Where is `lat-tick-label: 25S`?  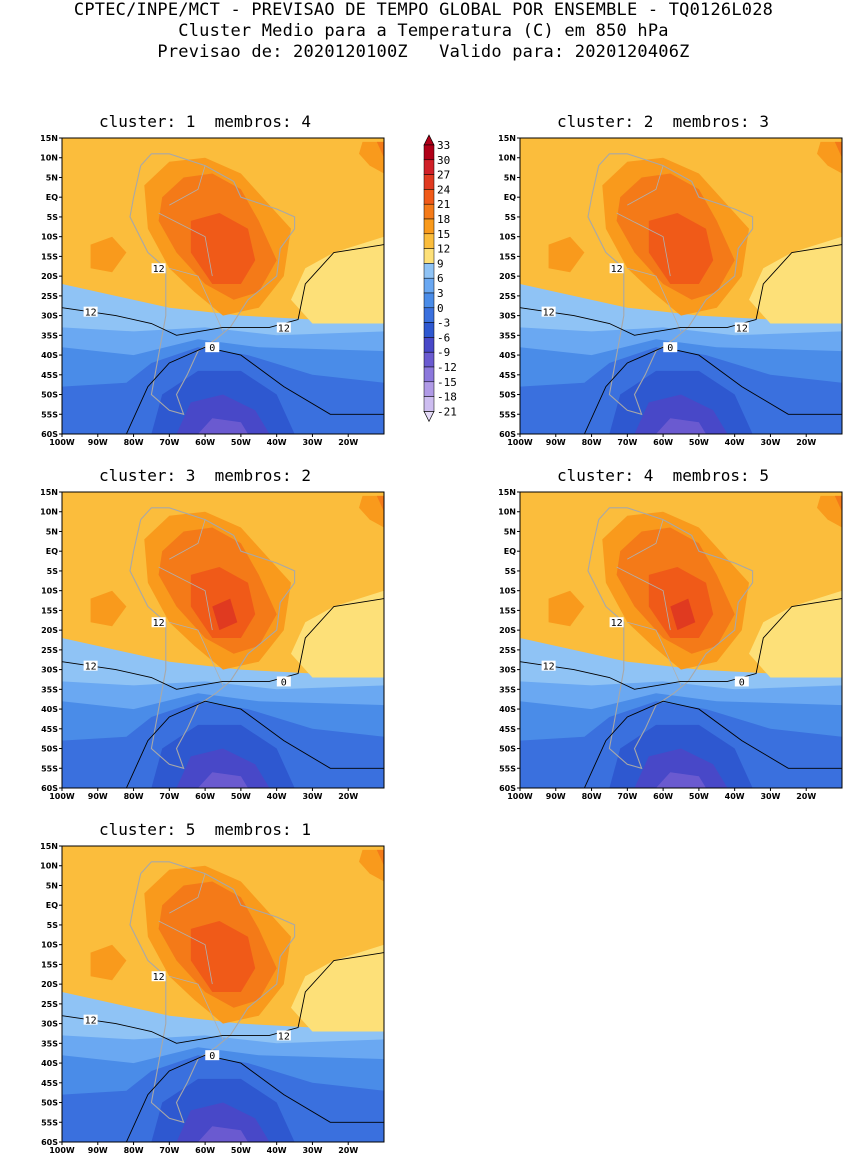
lat-tick-label: 25S is located at coordinates (49, 650).